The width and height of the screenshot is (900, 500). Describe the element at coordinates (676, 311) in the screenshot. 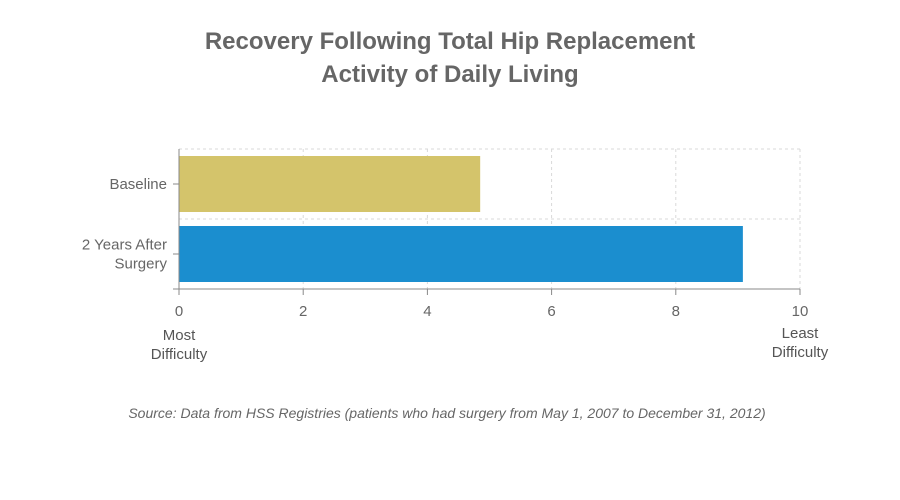

I see `x-tick-label: 8` at that location.